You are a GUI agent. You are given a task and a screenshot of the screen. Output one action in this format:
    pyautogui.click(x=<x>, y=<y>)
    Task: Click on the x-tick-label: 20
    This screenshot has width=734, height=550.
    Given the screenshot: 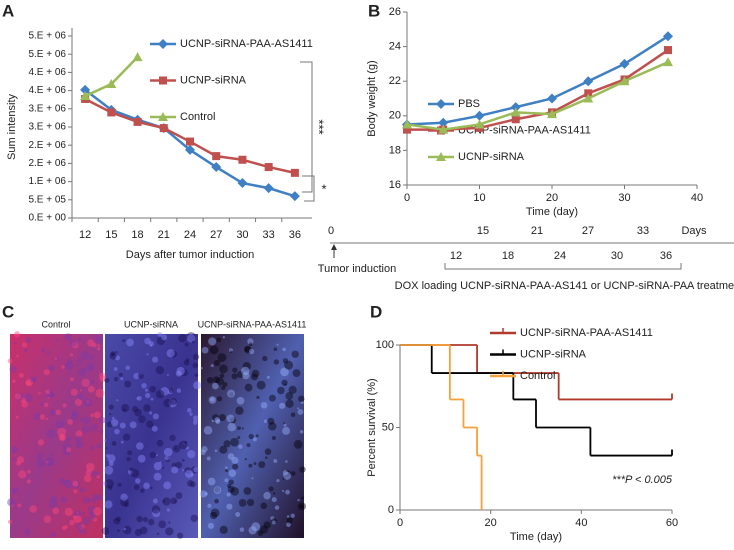 What is the action you would take?
    pyautogui.click(x=552, y=198)
    